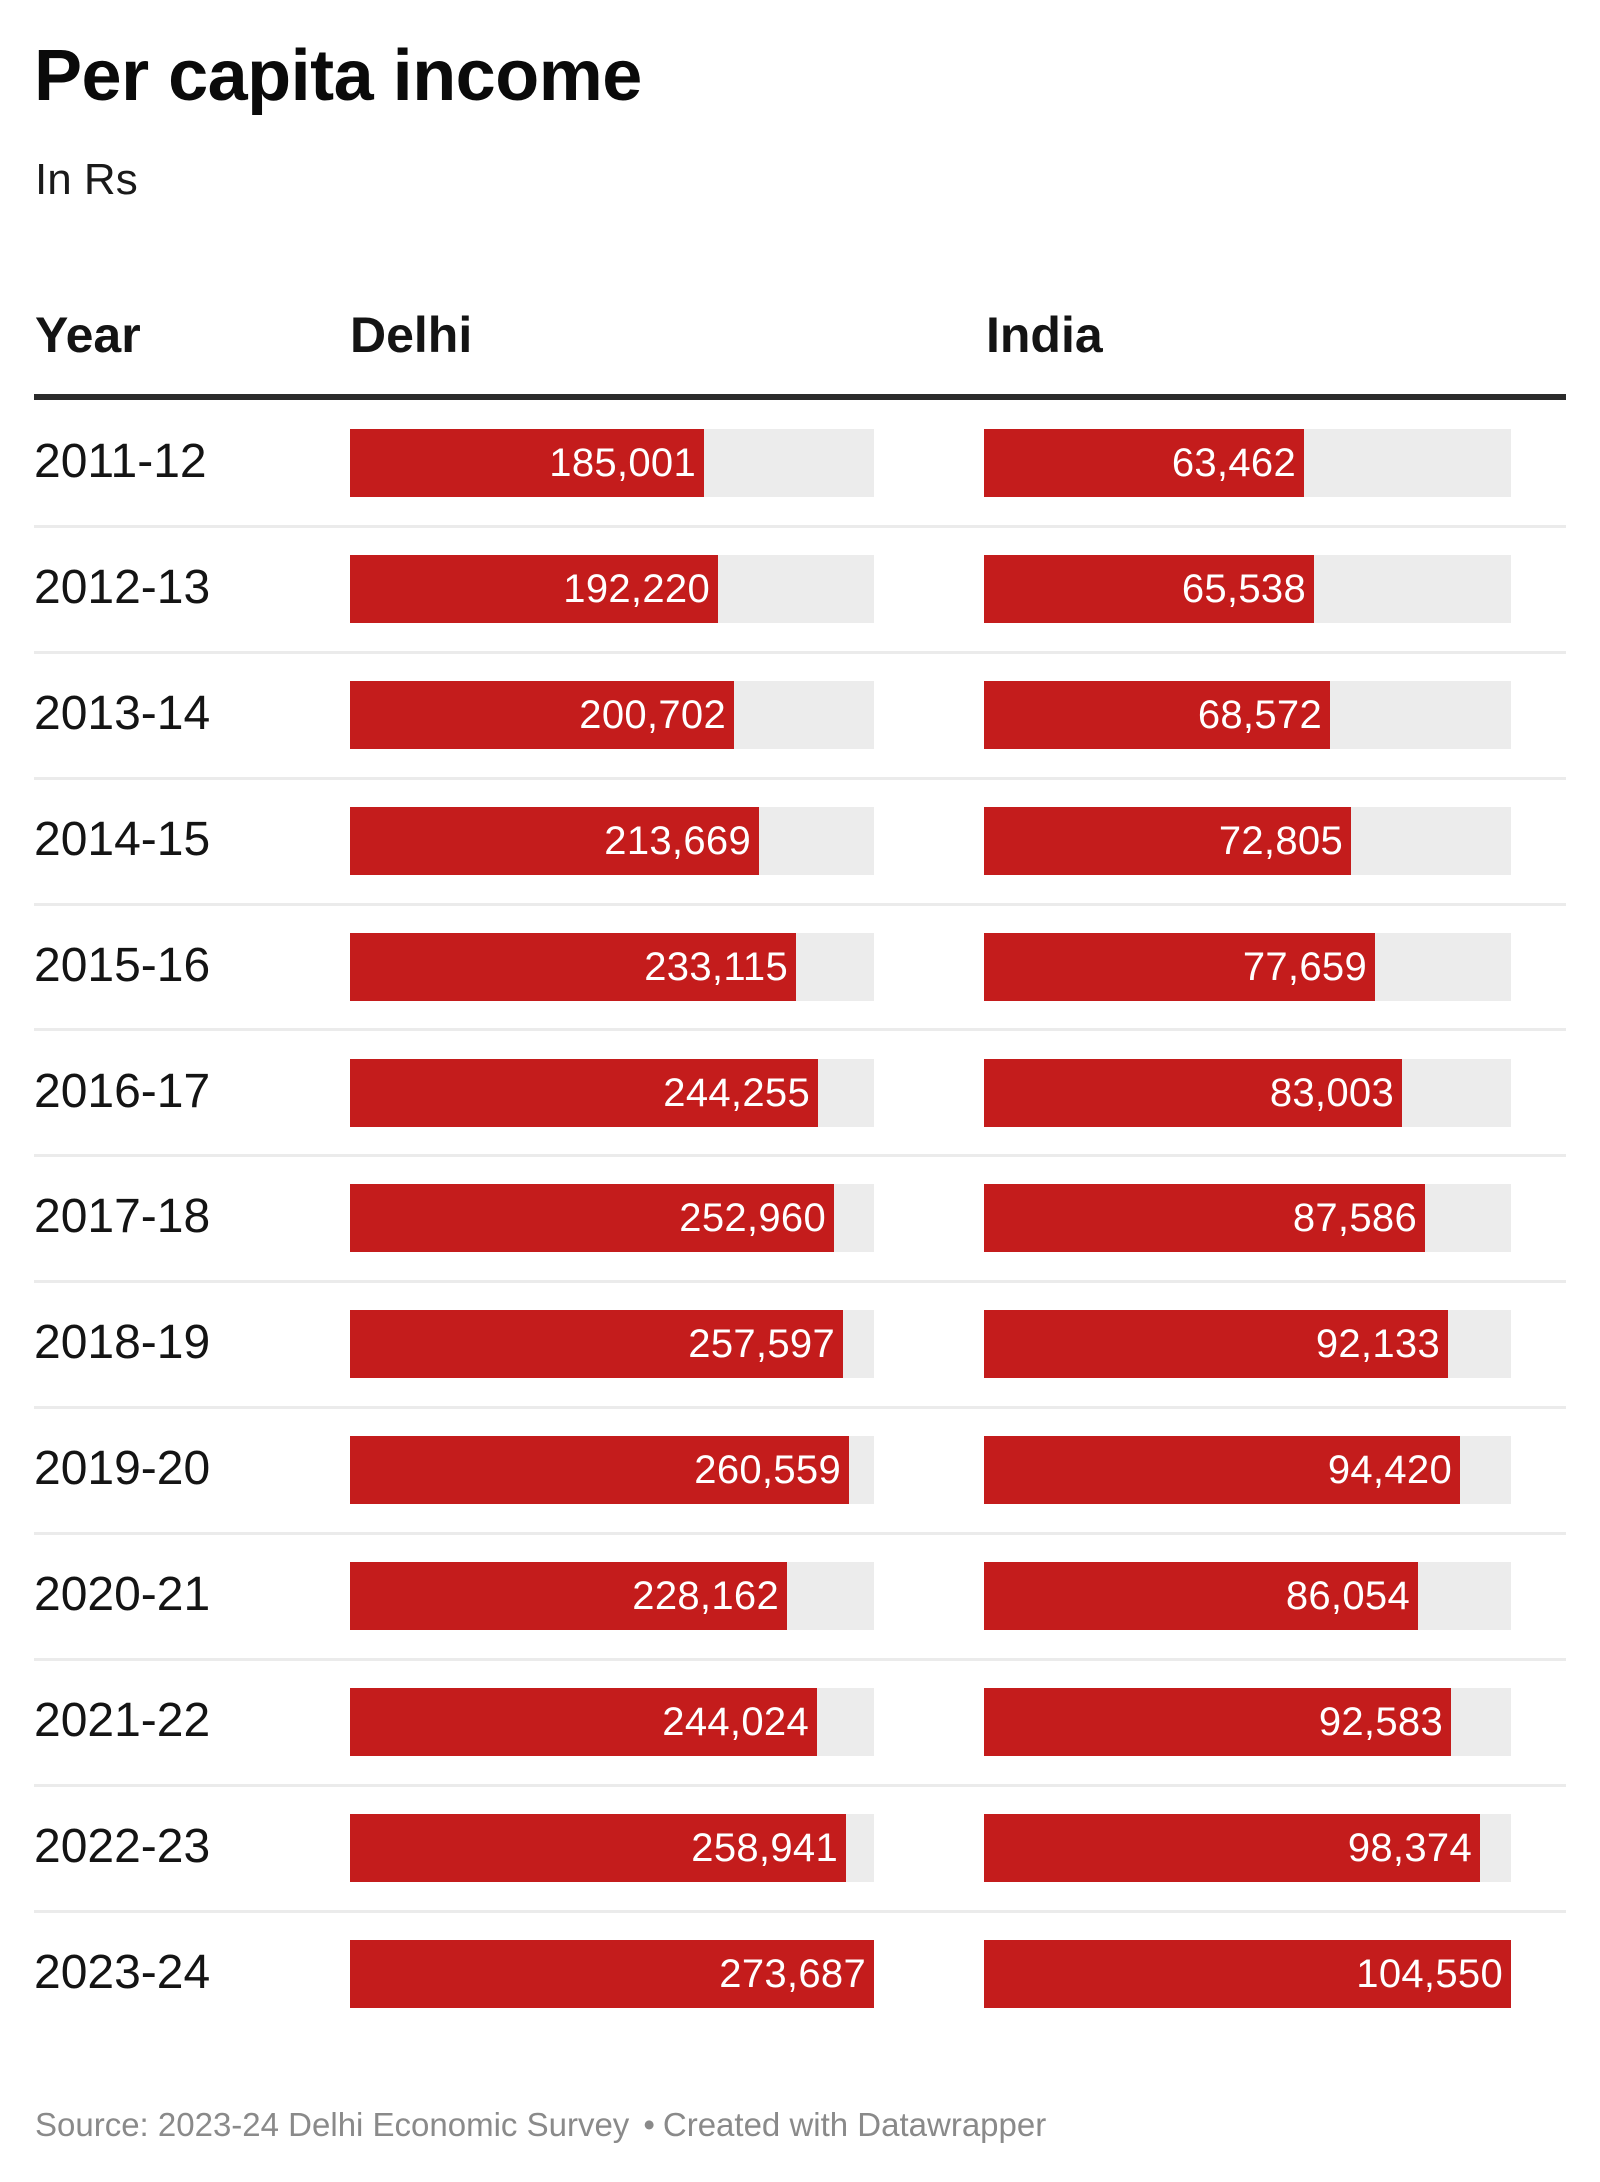  Describe the element at coordinates (122, 1091) in the screenshot. I see `year-label: 2016-17` at that location.